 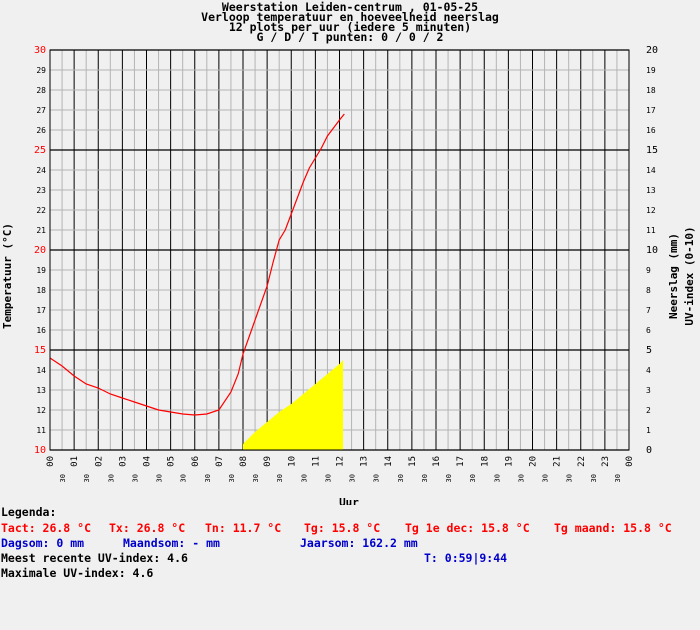 What do you see at coordinates (648, 270) in the screenshot?
I see `right-tick-label: 9` at bounding box center [648, 270].